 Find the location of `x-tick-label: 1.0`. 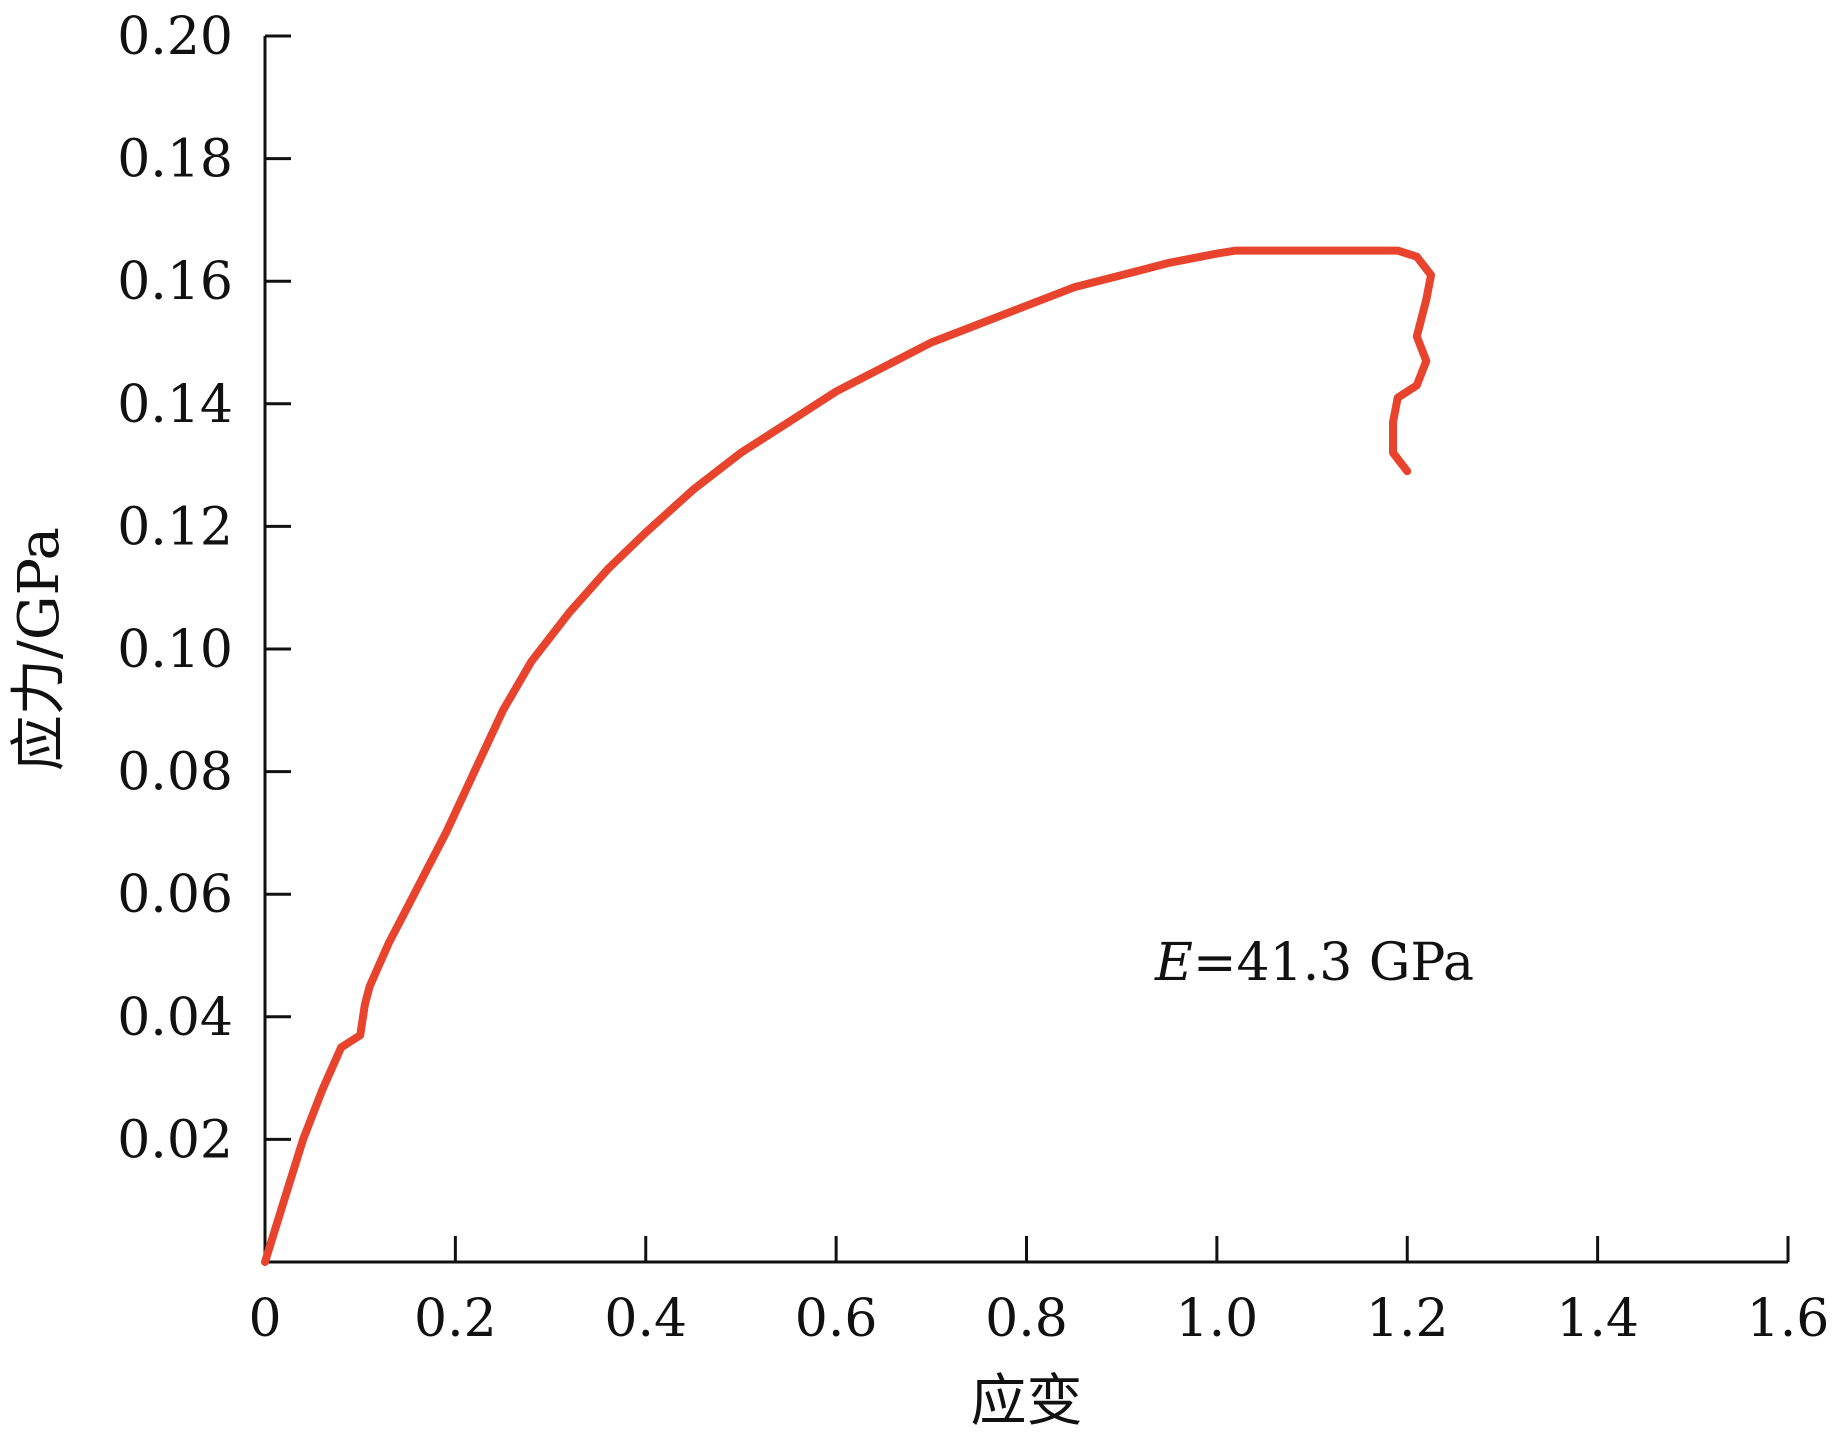

x-tick-label: 1.0 is located at coordinates (1217, 1319).